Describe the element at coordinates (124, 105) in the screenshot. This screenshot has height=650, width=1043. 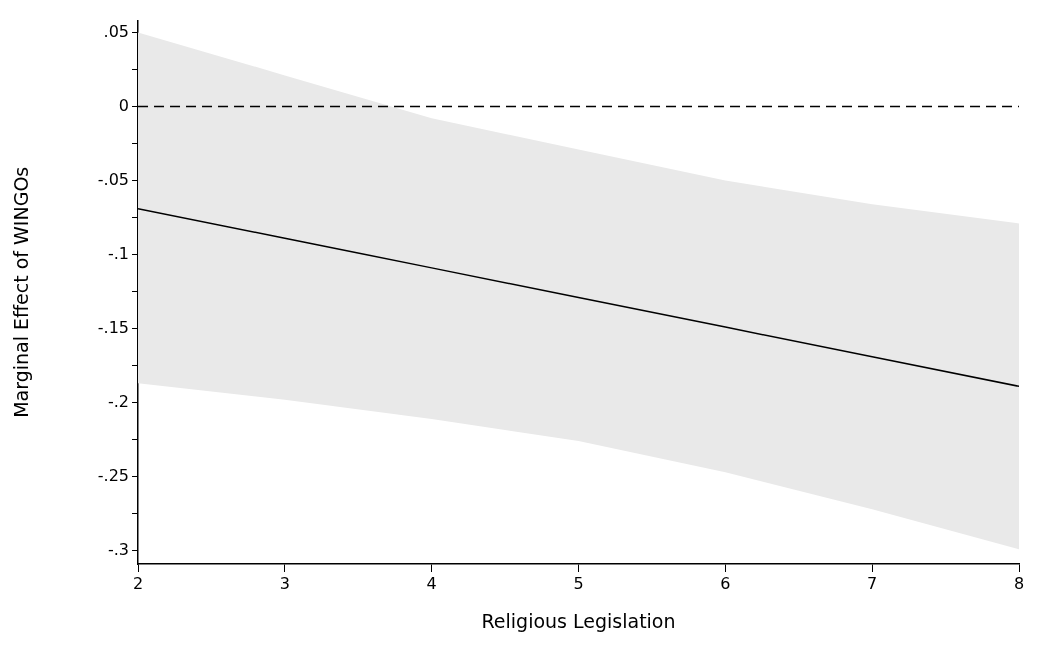
I see `y-tick-label: 0` at that location.